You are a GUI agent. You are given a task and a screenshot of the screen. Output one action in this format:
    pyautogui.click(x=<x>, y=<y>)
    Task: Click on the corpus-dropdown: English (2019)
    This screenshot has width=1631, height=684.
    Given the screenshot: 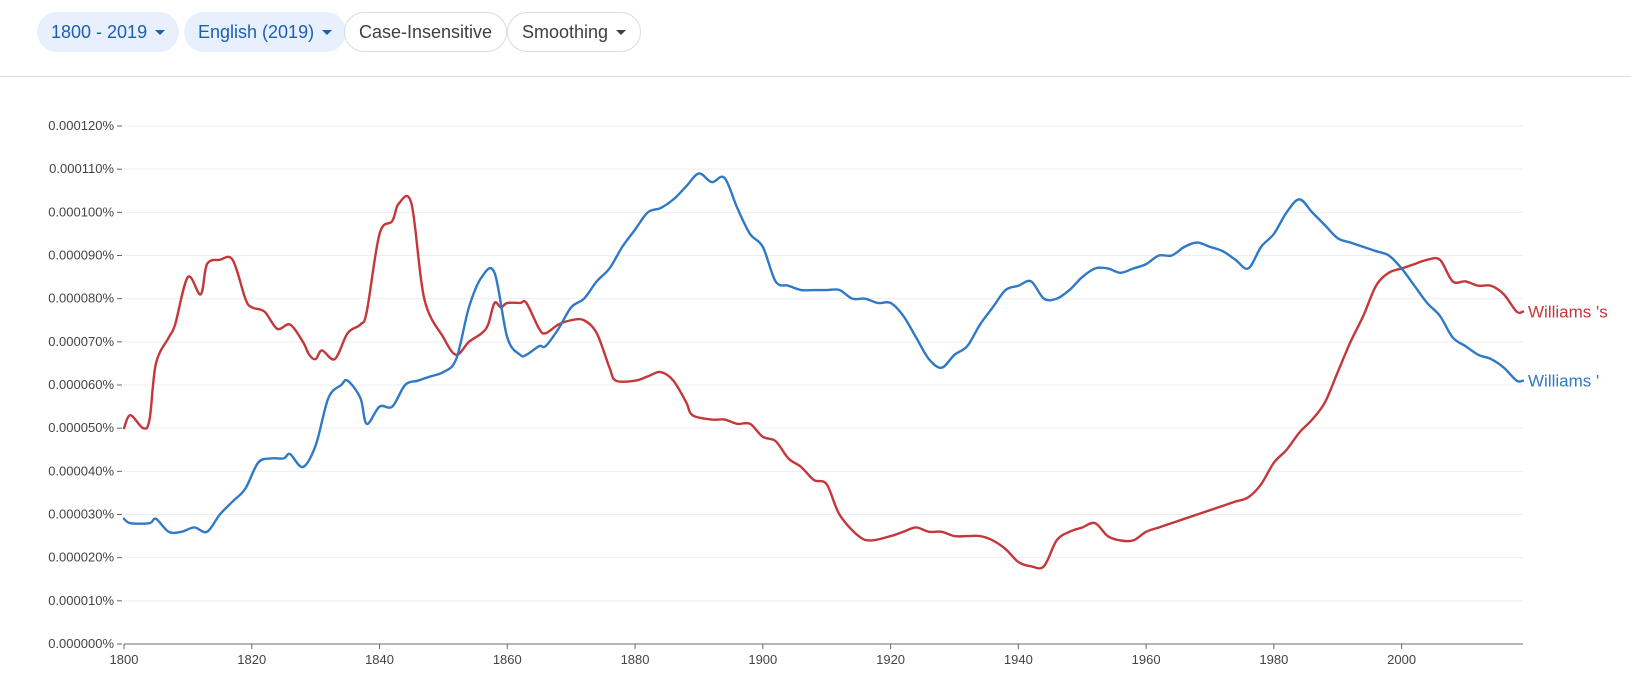 What is the action you would take?
    pyautogui.click(x=265, y=32)
    